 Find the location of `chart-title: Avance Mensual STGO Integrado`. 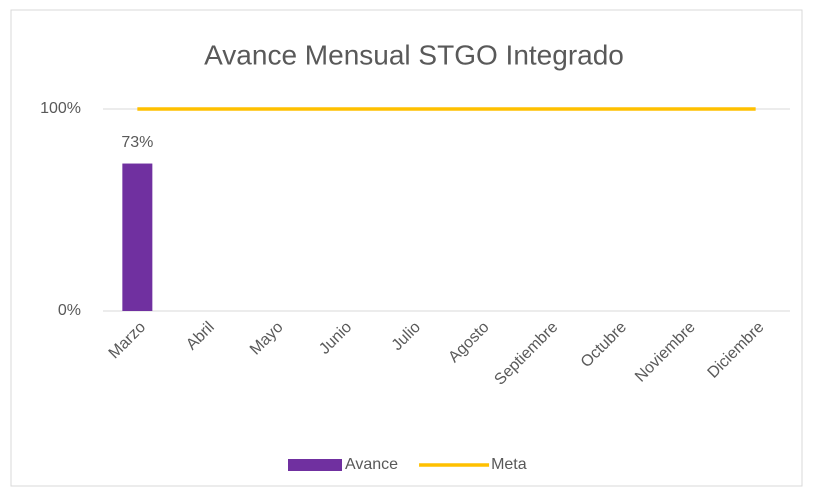

chart-title: Avance Mensual STGO Integrado is located at coordinates (414, 54).